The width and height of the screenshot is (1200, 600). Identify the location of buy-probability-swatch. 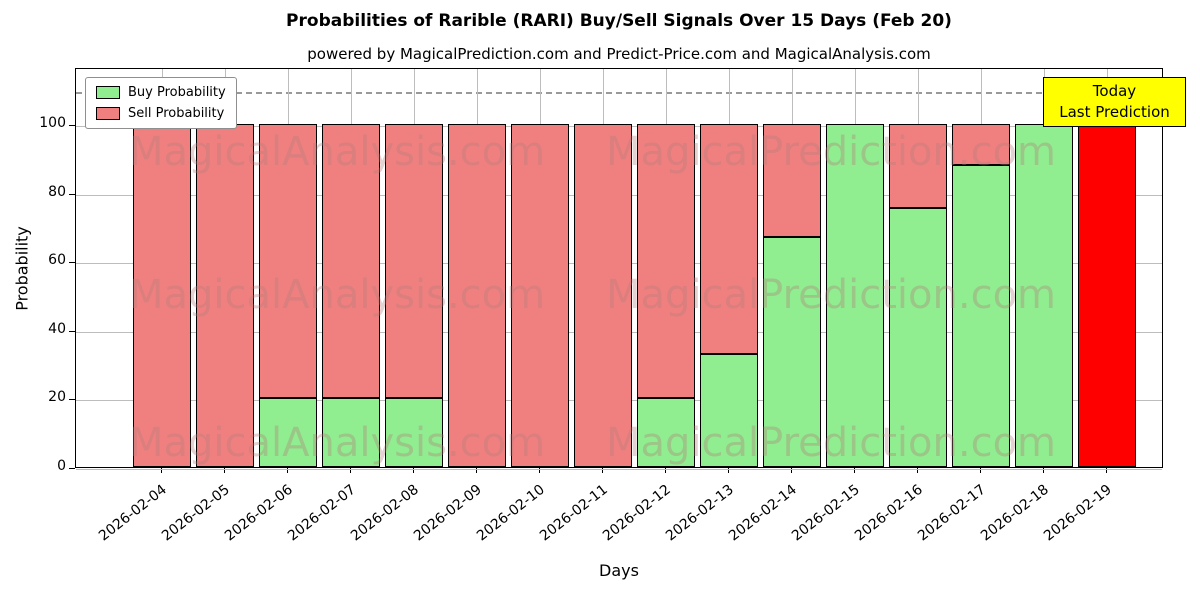
(108, 92).